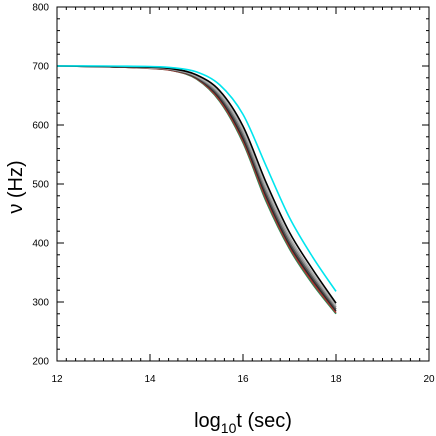 The image size is (436, 436). I want to click on x-axis-title-base: log, so click(207, 421).